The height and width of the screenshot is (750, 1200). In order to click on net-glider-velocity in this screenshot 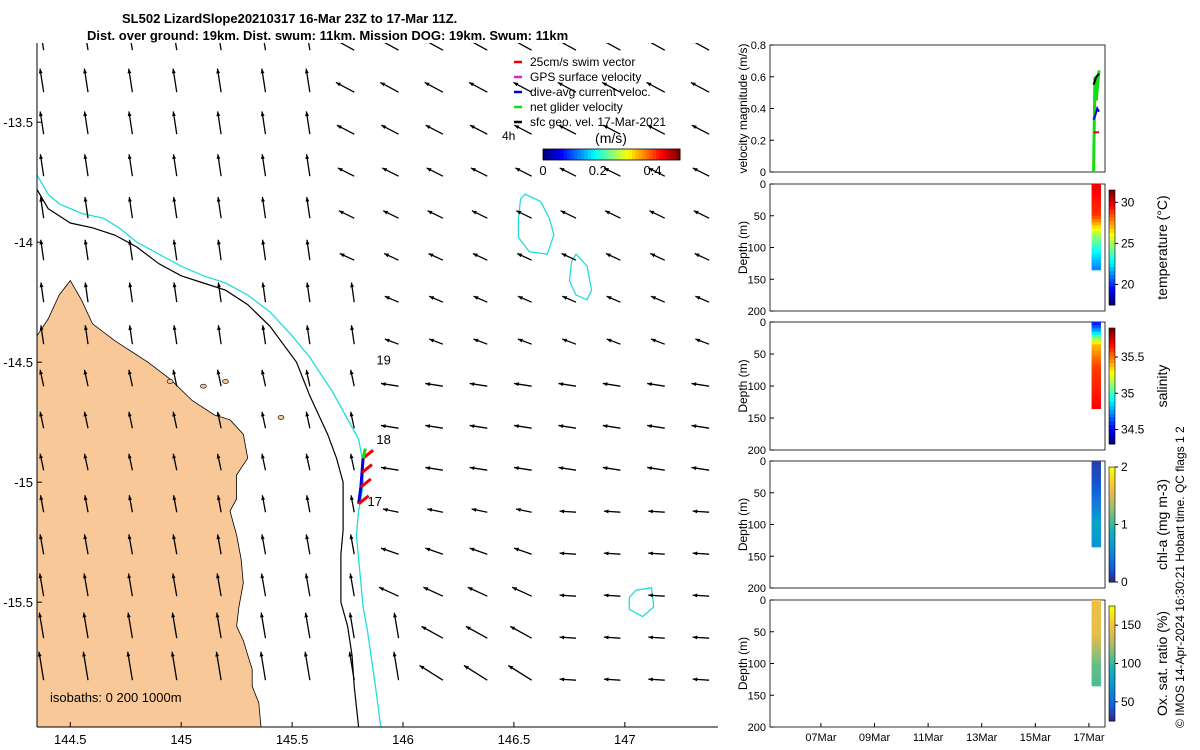, I will do `click(364, 453)`.